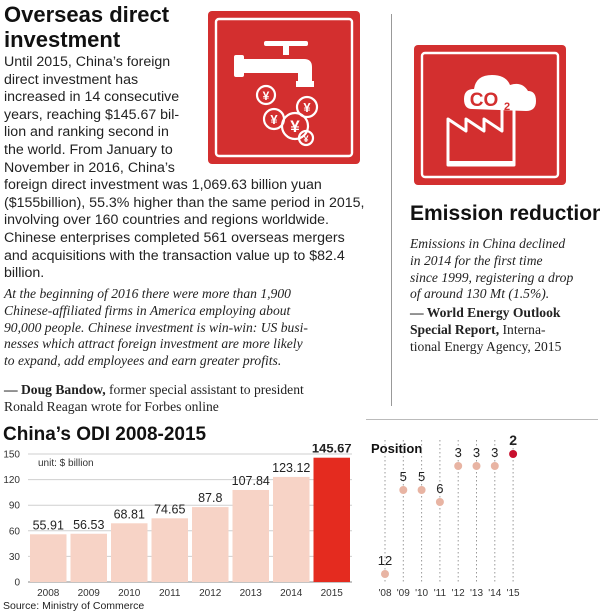  What do you see at coordinates (274, 119) in the screenshot?
I see `coin-symbol-3: ¥` at bounding box center [274, 119].